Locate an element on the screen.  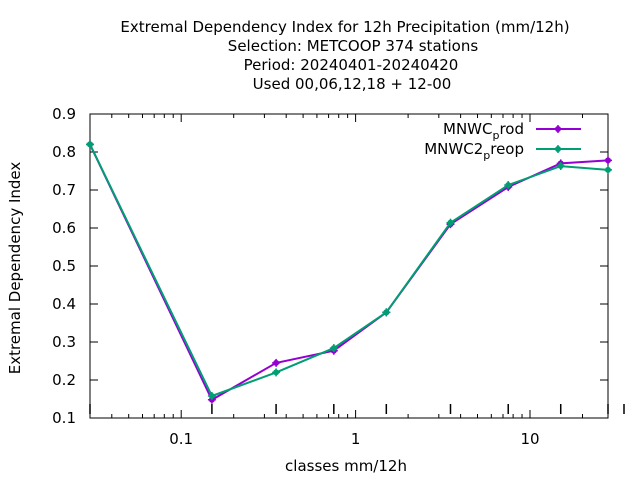
y-tick-label: 0.3 is located at coordinates (64, 342).